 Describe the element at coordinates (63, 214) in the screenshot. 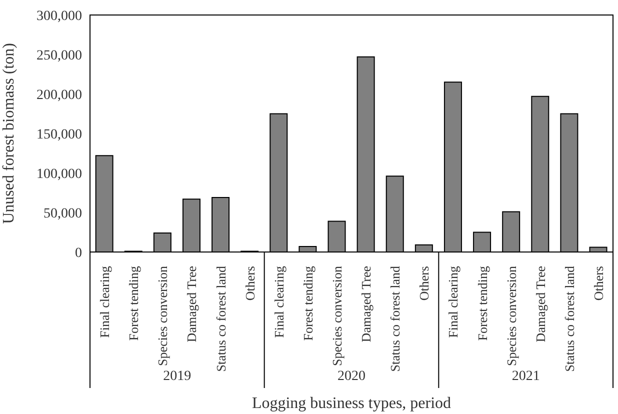

I see `y-tick-label: 50,000` at that location.